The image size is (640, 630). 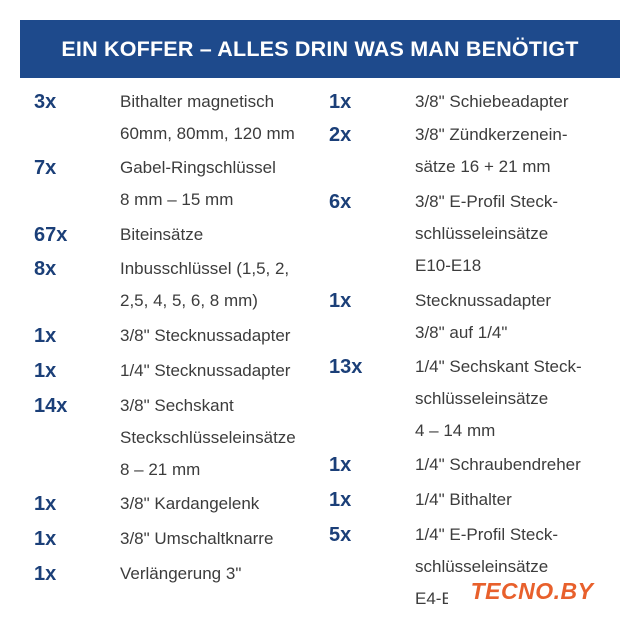 I want to click on item-description-line: 3/8" Stecknussadapter, so click(x=205, y=335).